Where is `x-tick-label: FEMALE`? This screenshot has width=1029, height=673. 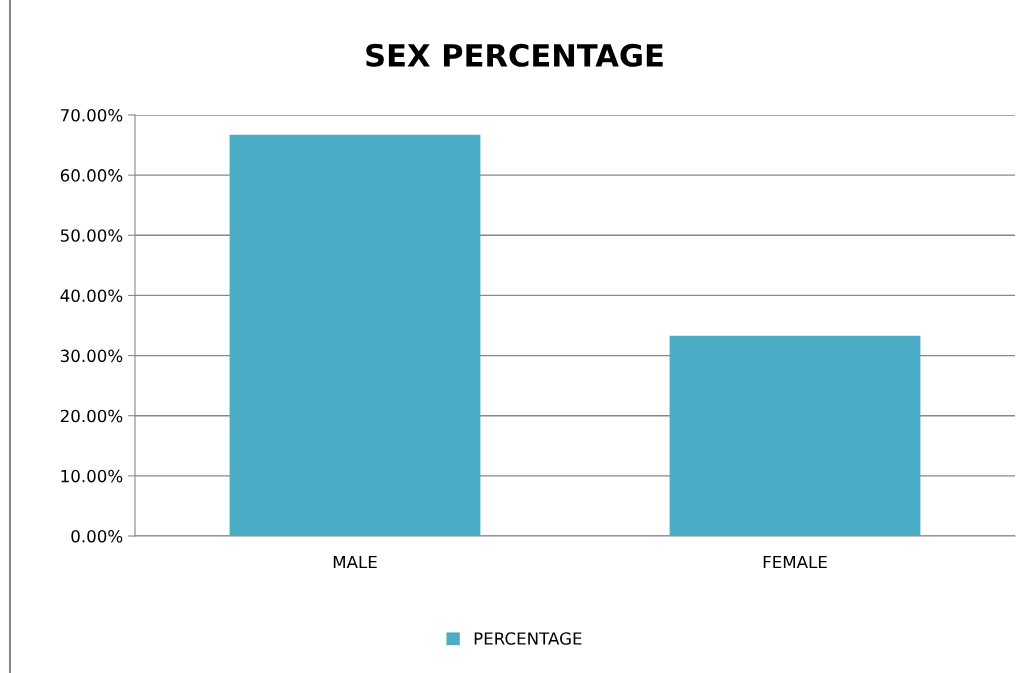 x-tick-label: FEMALE is located at coordinates (795, 562).